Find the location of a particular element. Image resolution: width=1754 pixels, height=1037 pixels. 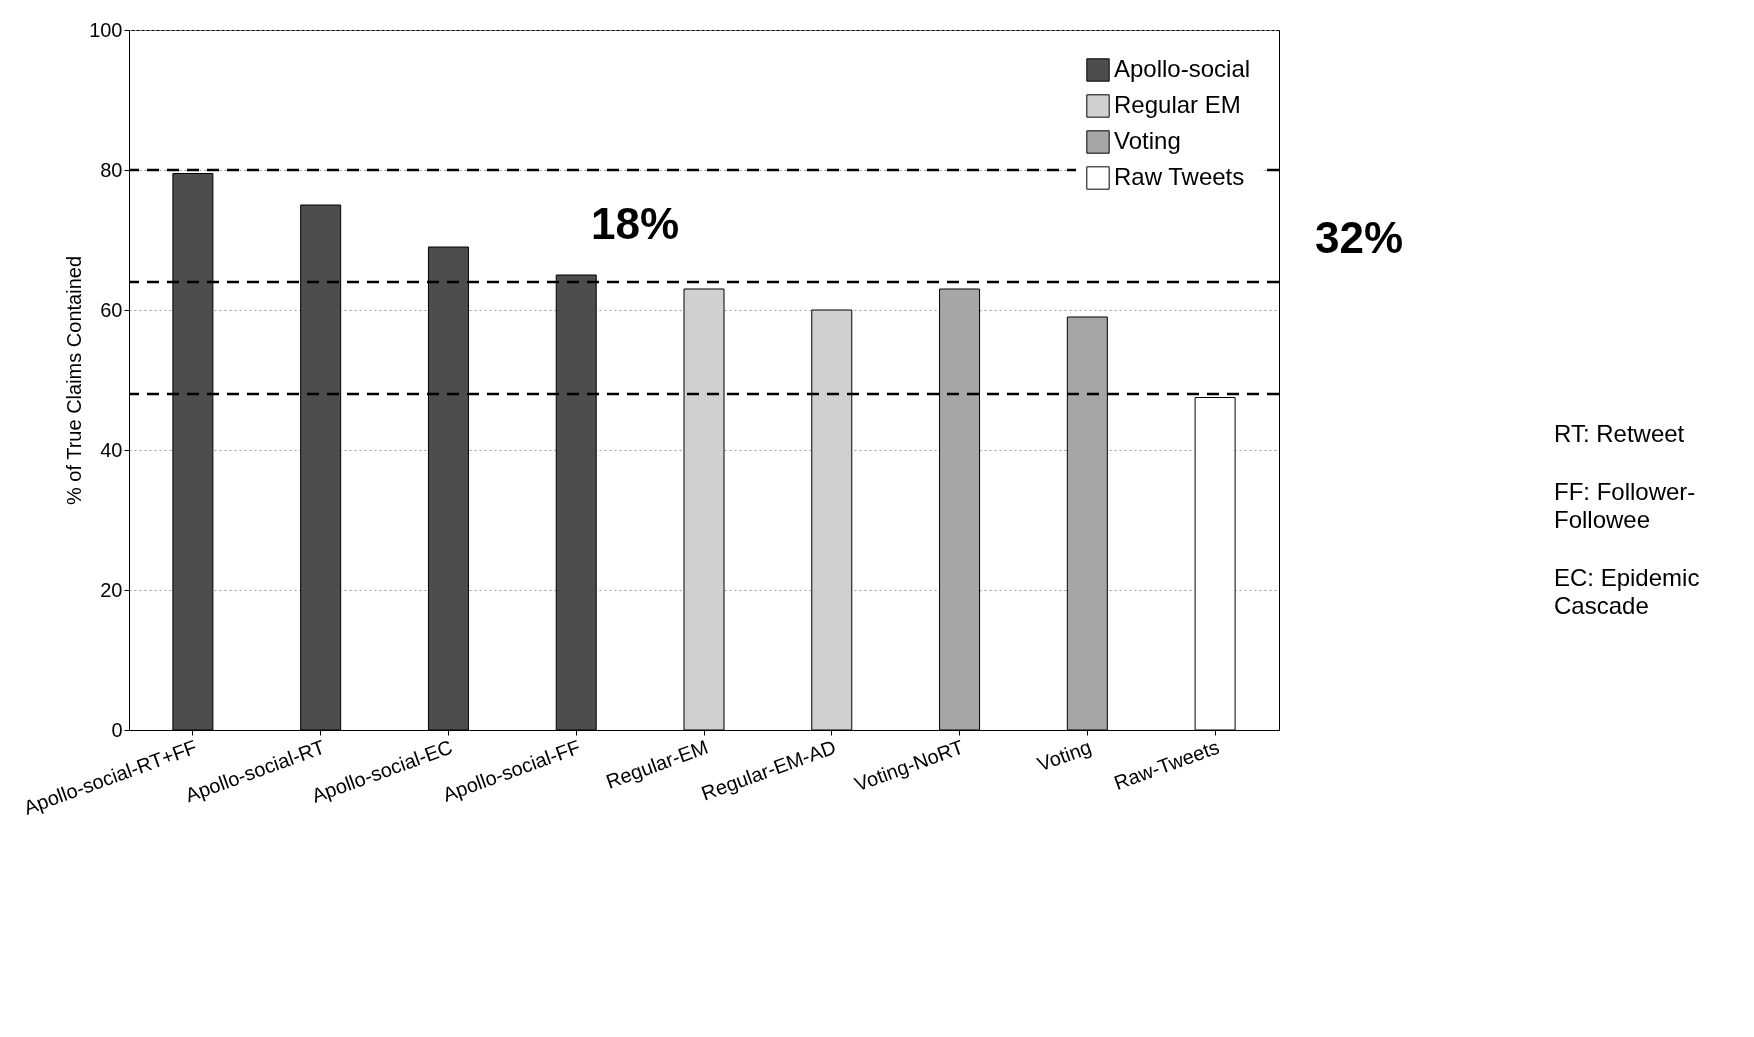

y-tick-label: 60 is located at coordinates (111, 309).